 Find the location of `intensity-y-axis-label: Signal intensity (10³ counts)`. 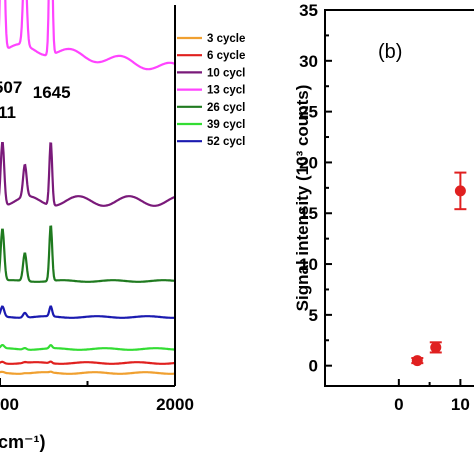

intensity-y-axis-label: Signal intensity (10³ counts) is located at coordinates (302, 198).